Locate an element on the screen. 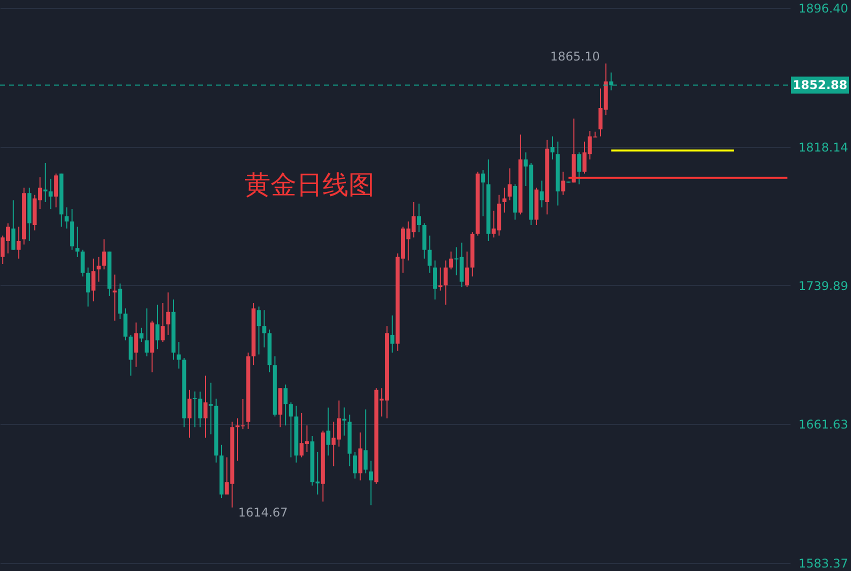 This screenshot has height=571, width=851. y-tick-label: 1896.40 is located at coordinates (823, 9).